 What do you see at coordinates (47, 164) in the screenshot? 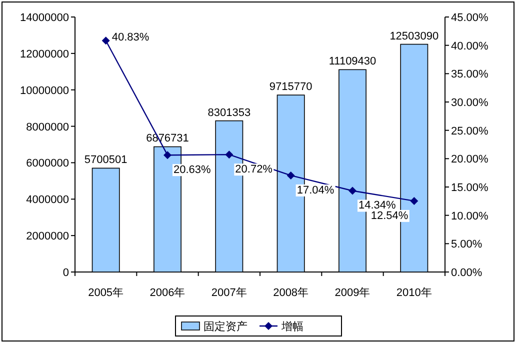
I see `y-tick-label: 6000000` at bounding box center [47, 164].